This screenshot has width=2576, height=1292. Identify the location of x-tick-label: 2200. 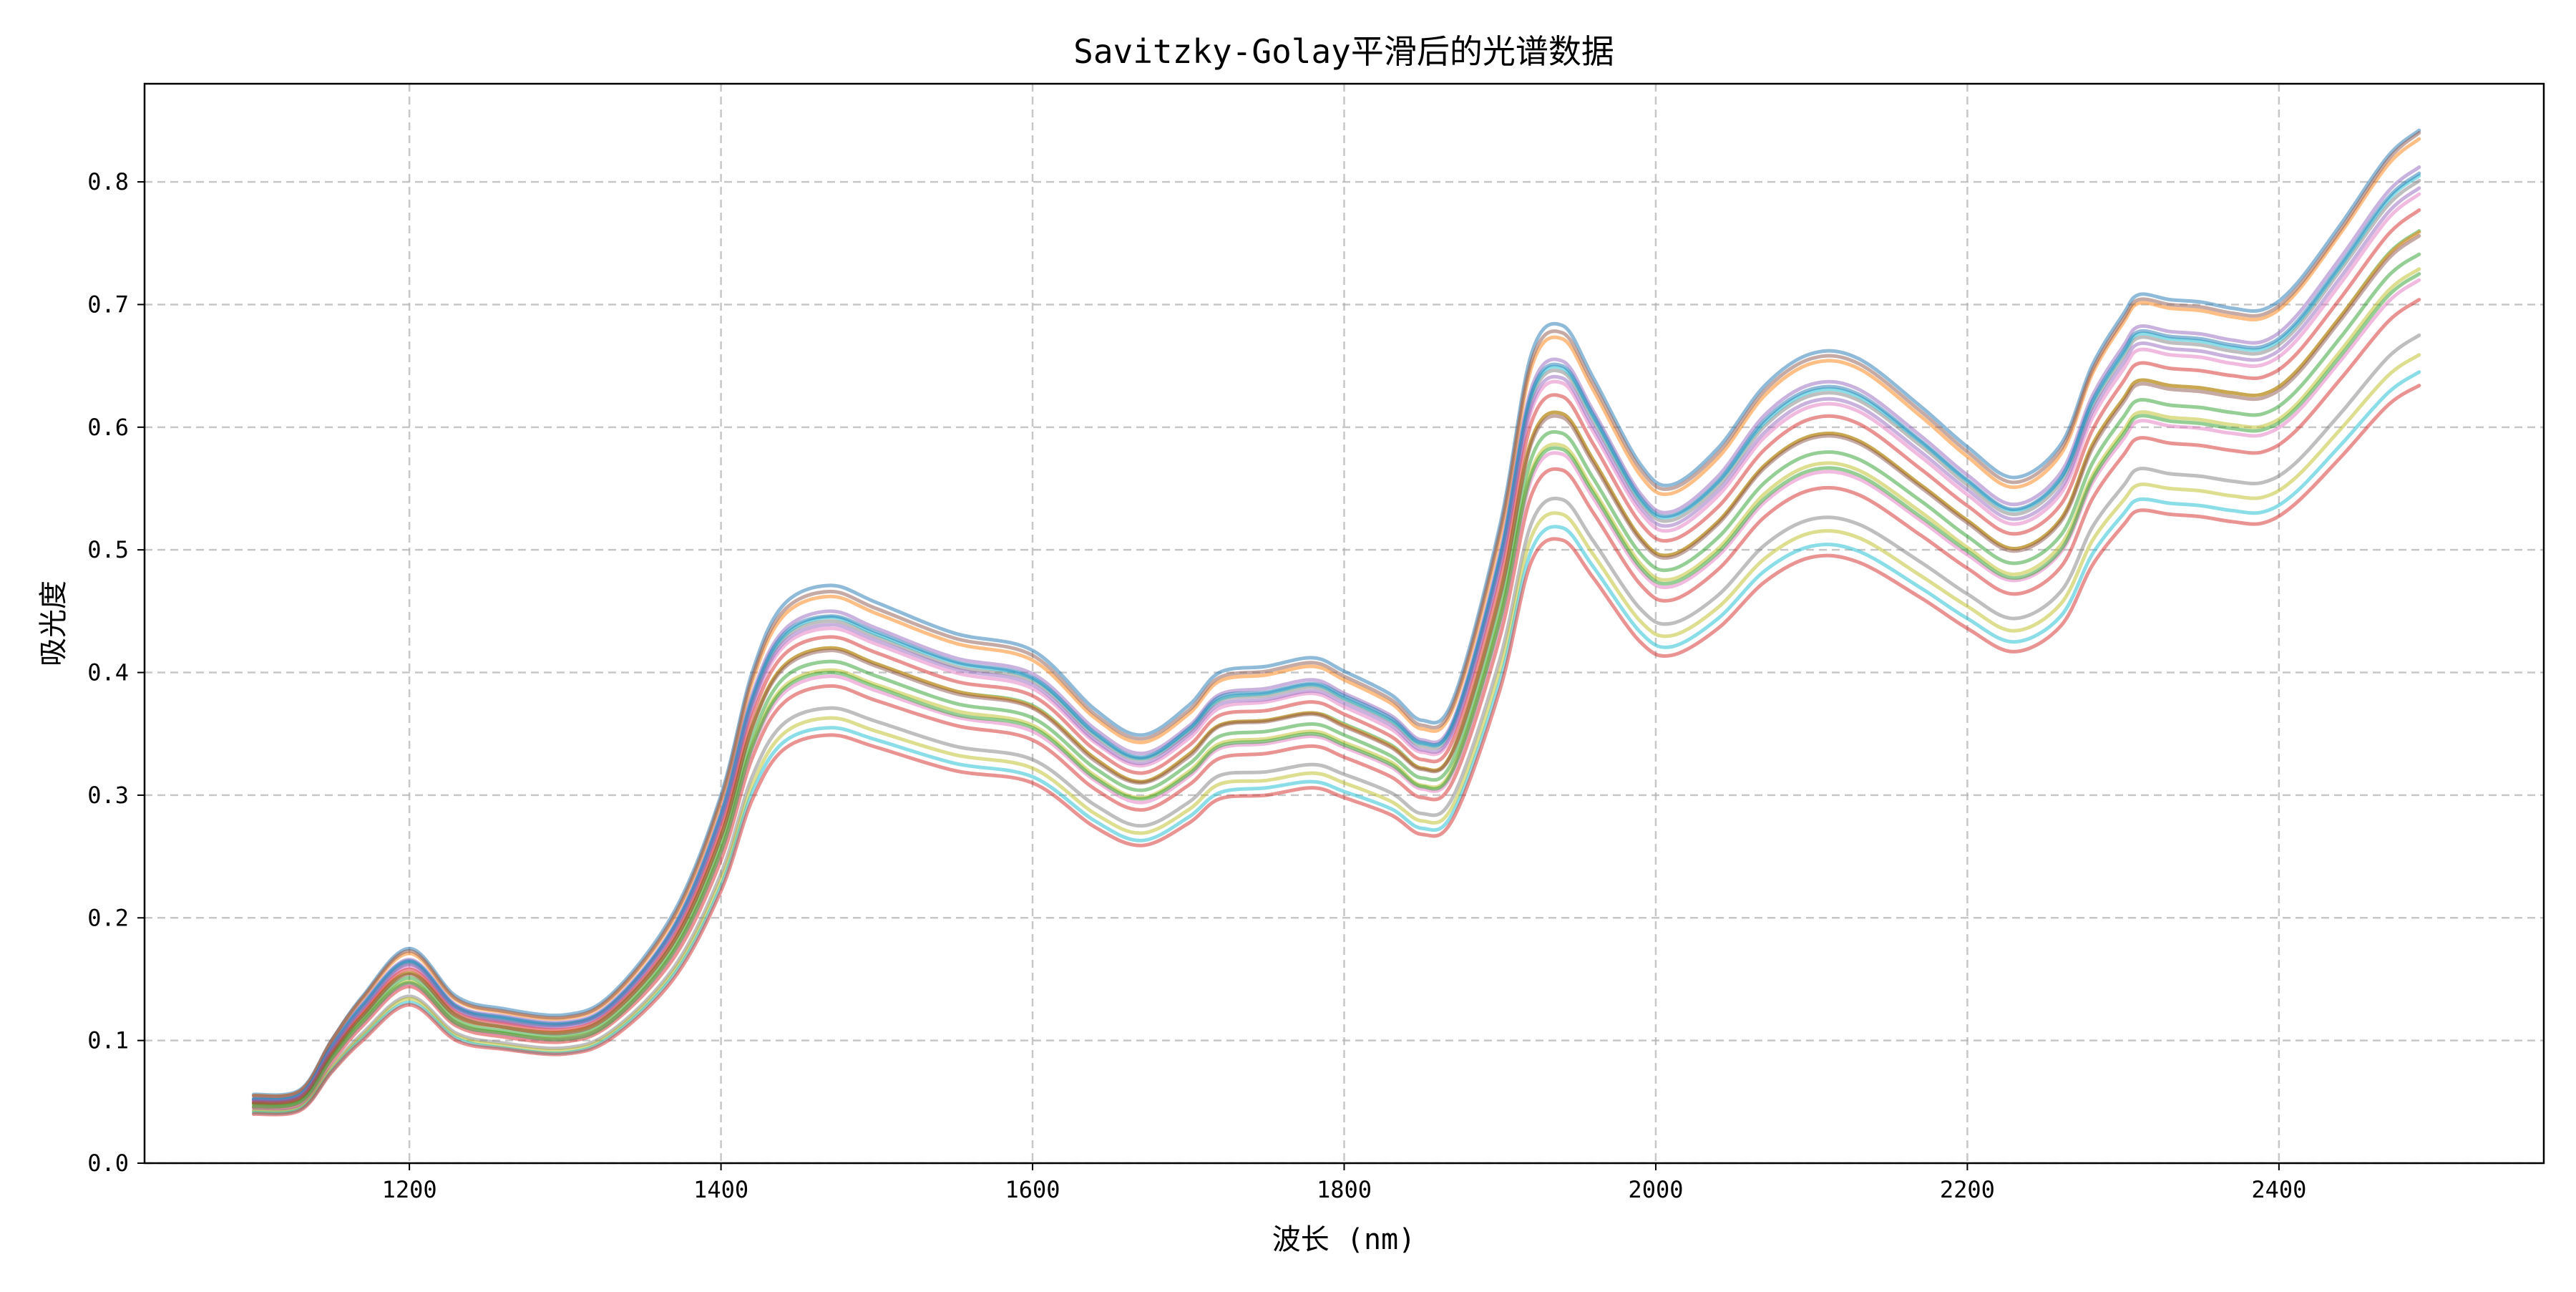
(1967, 1189).